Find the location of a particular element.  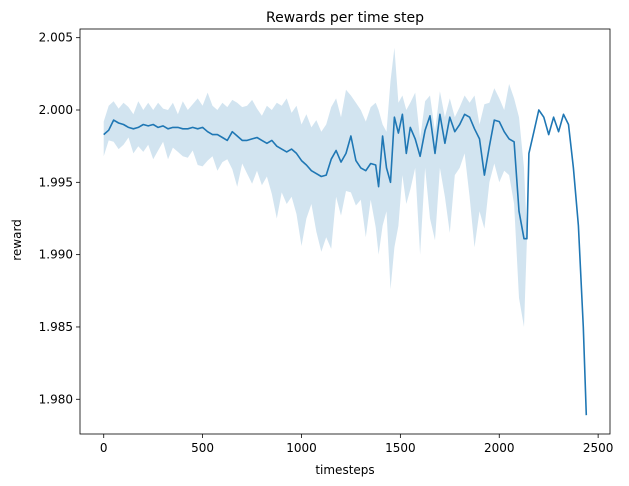

x-tick-label: 1000 is located at coordinates (301, 448).